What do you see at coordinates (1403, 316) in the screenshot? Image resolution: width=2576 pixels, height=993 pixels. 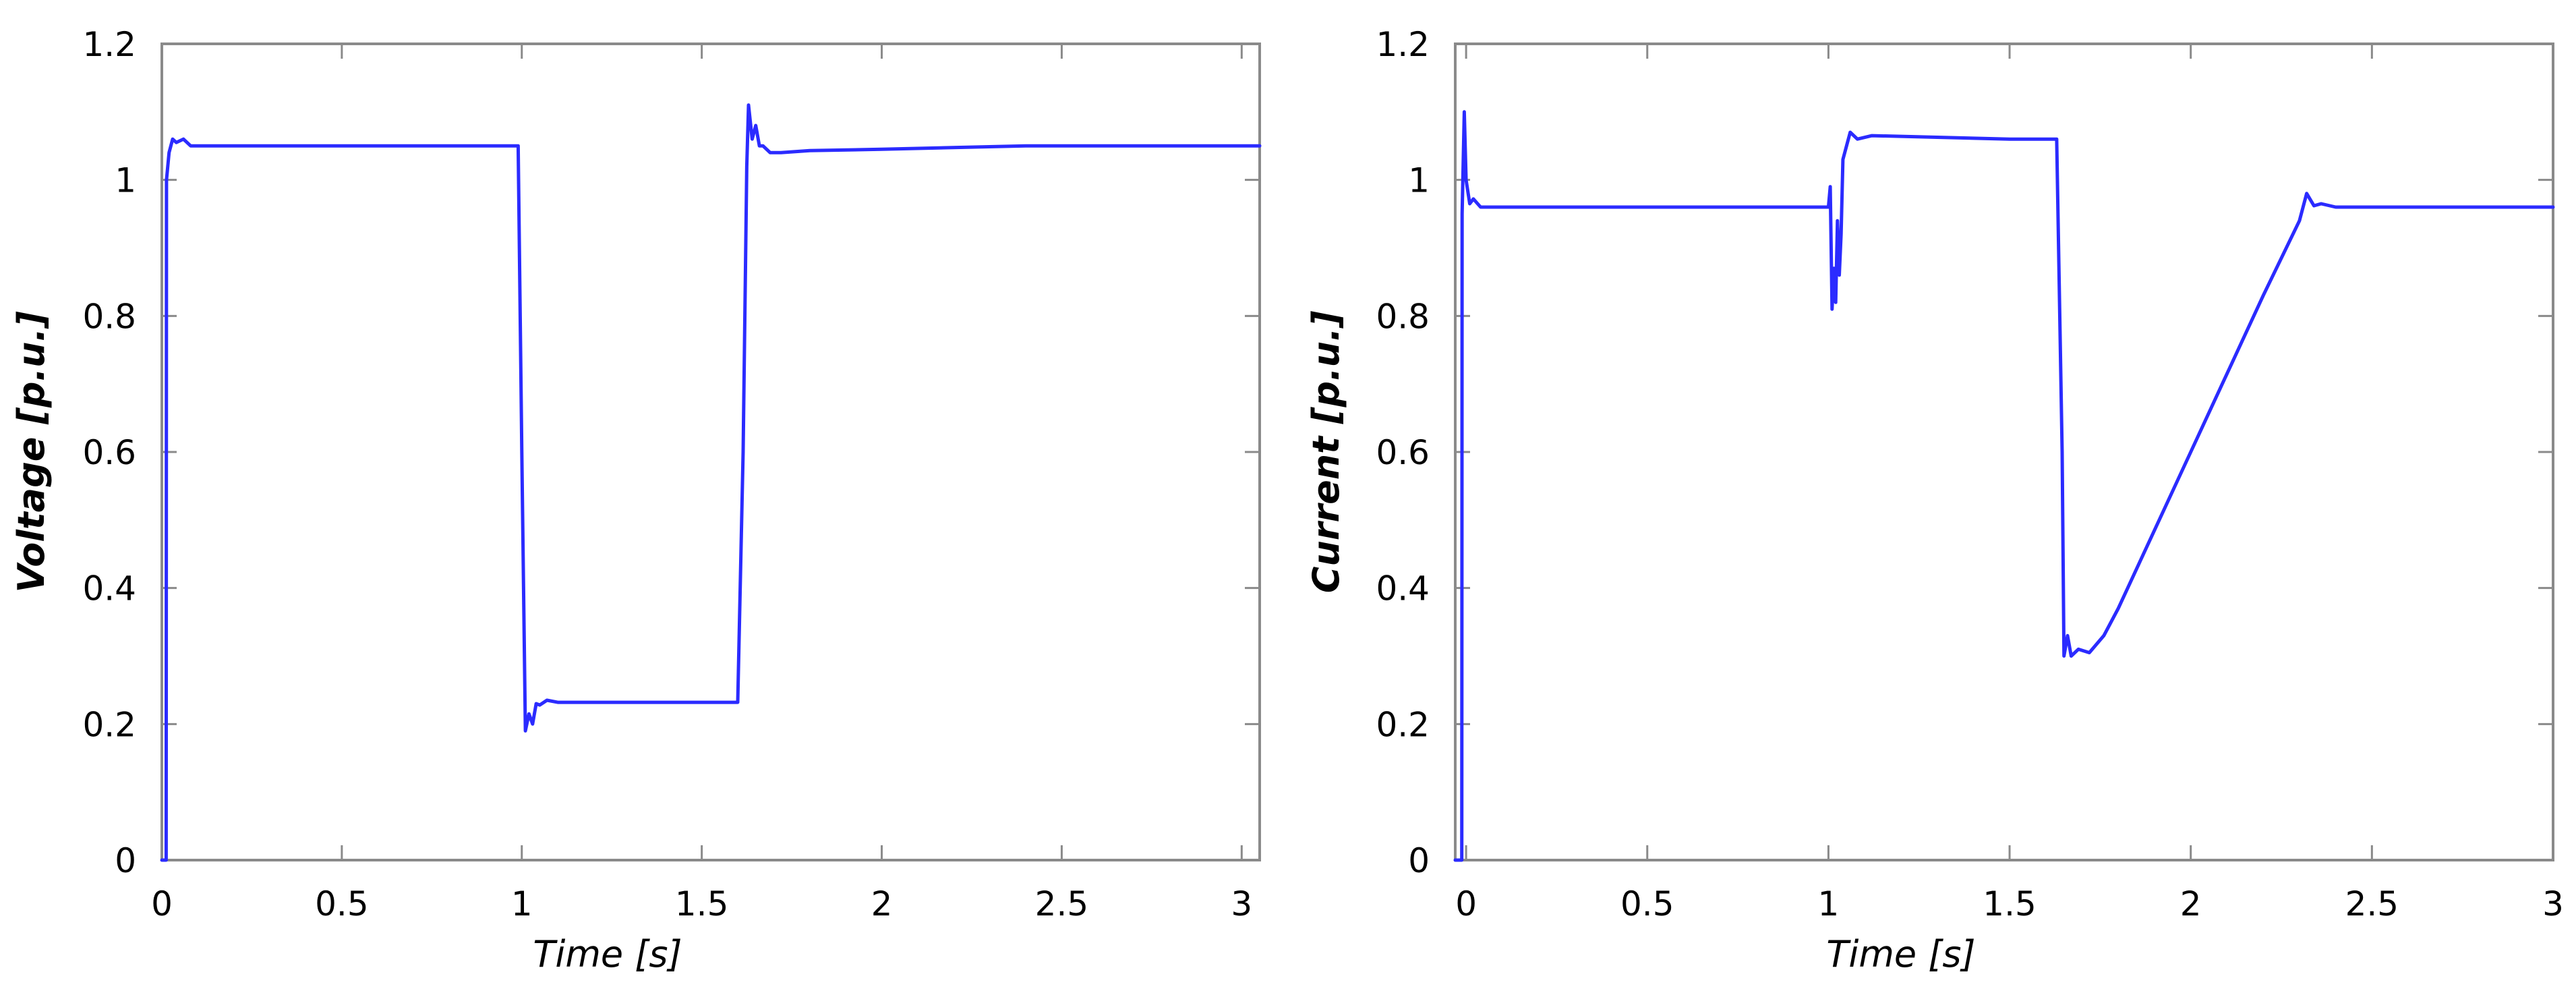 I see `current-ytick-label: 0.8` at bounding box center [1403, 316].